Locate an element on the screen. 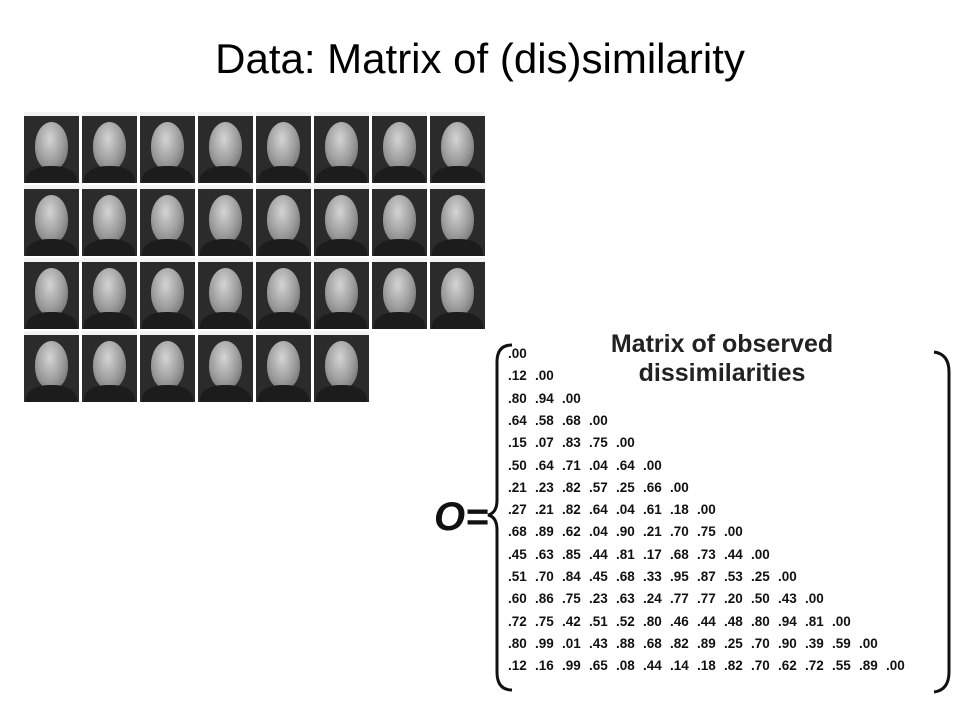  matrix-cell: .15 is located at coordinates (517, 443).